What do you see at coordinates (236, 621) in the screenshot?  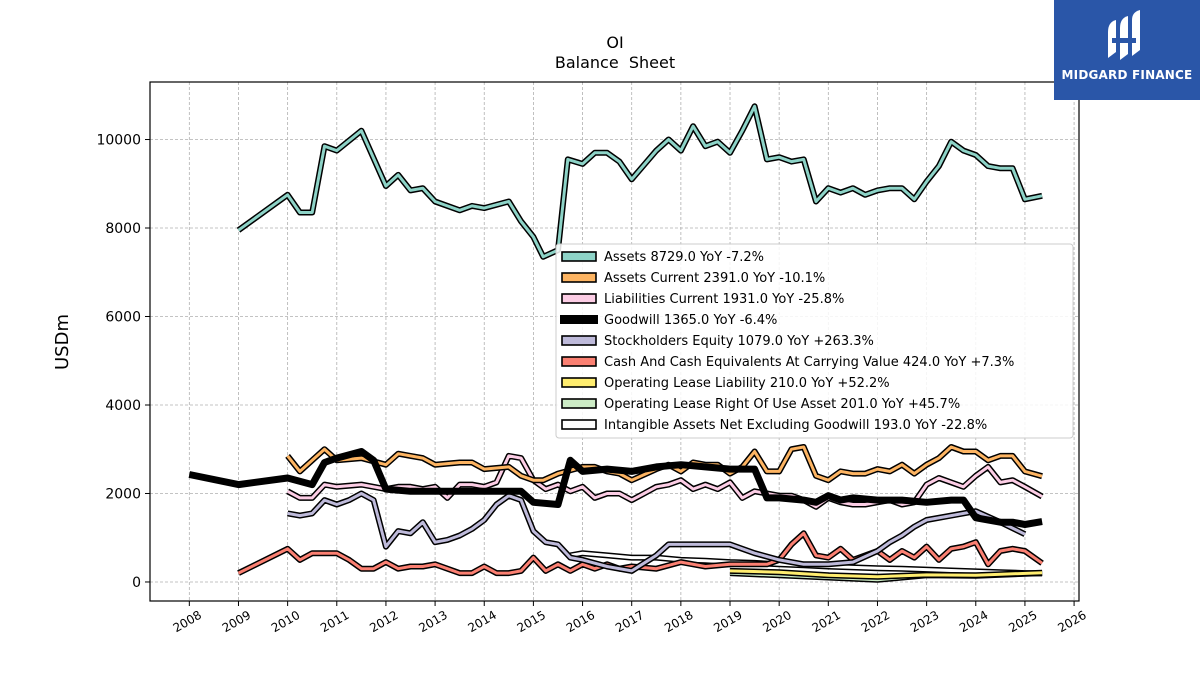 I see `x-tick-label: 2009` at bounding box center [236, 621].